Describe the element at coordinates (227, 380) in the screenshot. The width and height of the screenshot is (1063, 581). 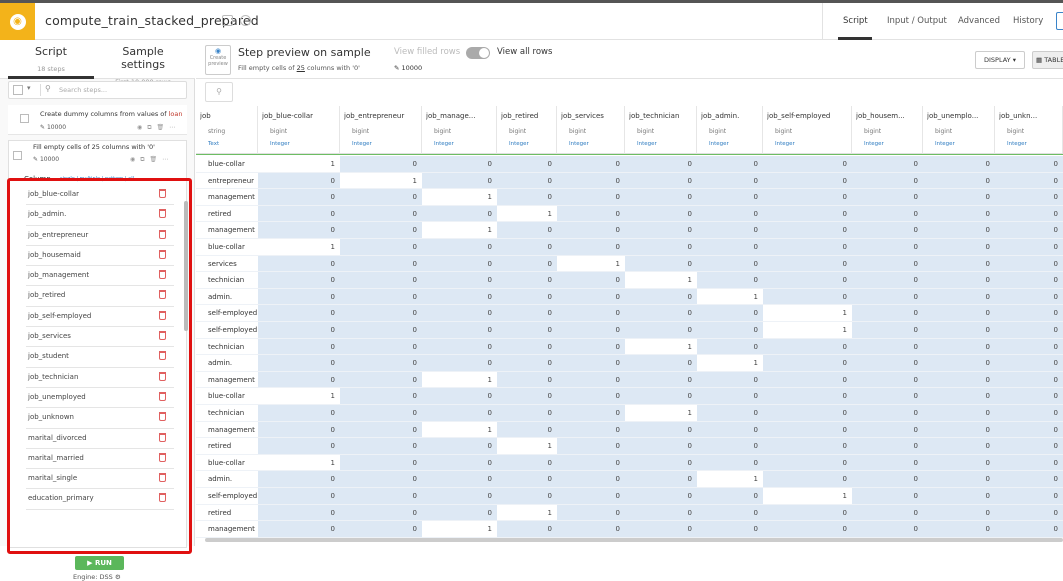
I see `table-cell-job: management` at that location.